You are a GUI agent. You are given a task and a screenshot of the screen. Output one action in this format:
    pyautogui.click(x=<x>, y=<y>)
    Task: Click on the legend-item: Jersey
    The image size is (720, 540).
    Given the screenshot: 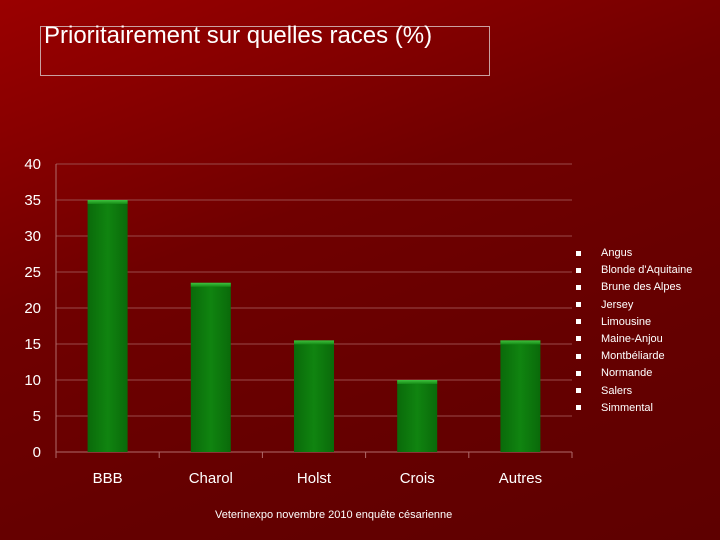 What is the action you would take?
    pyautogui.click(x=646, y=305)
    